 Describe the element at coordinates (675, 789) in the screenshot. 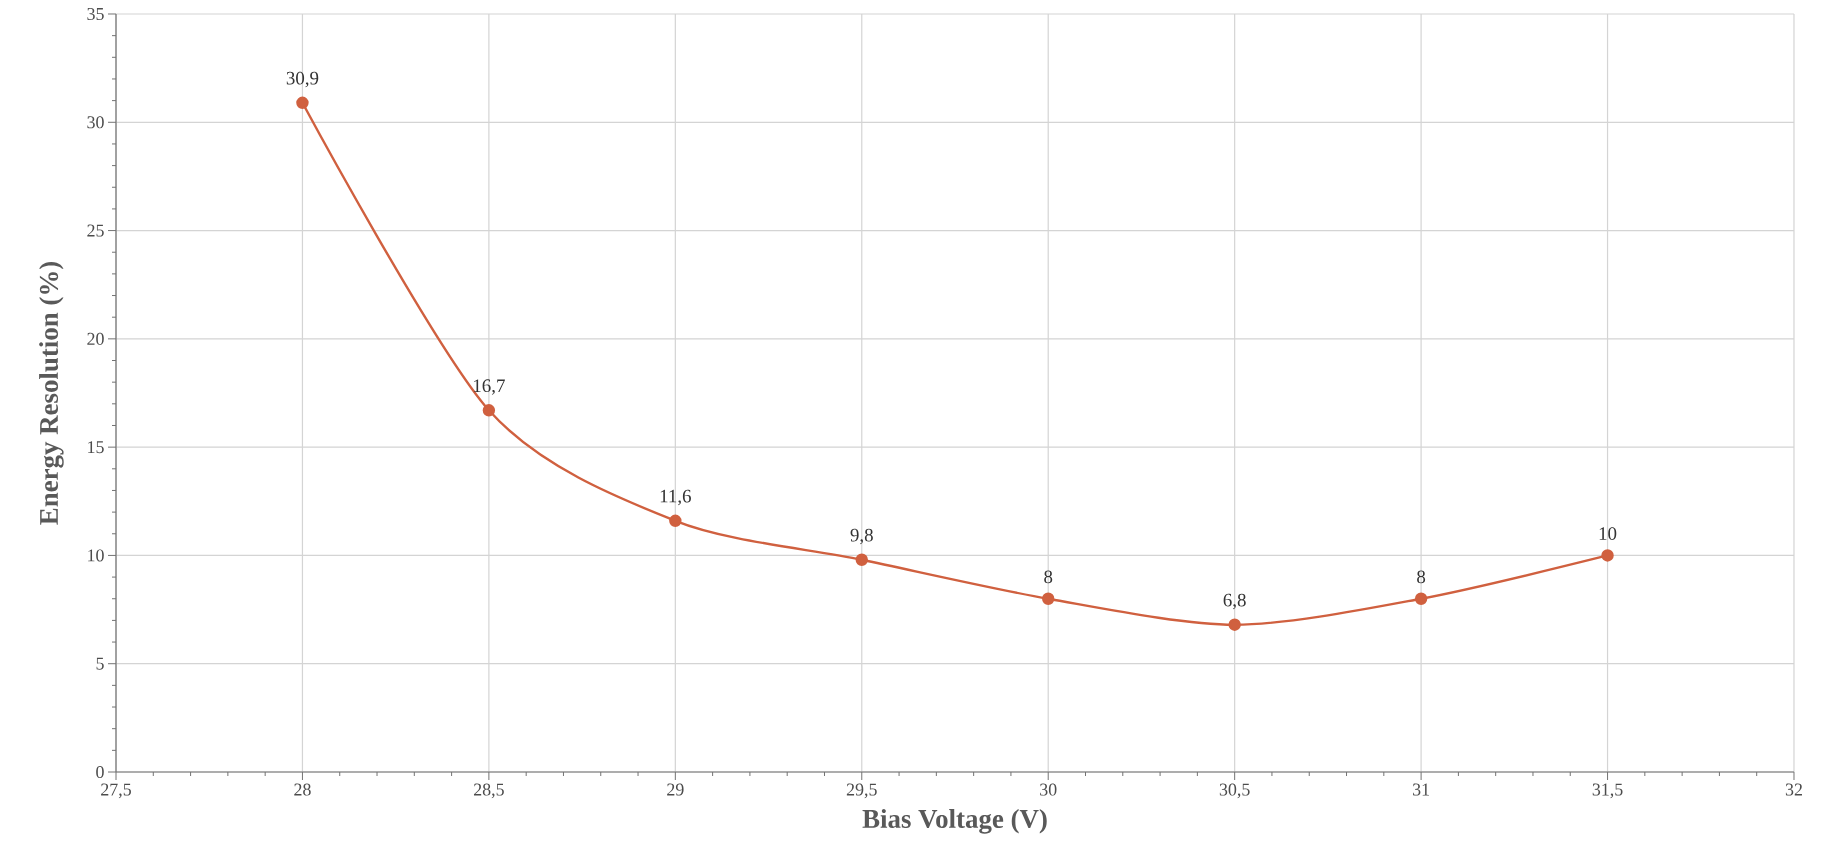

I see `x-tick-label: 29` at that location.